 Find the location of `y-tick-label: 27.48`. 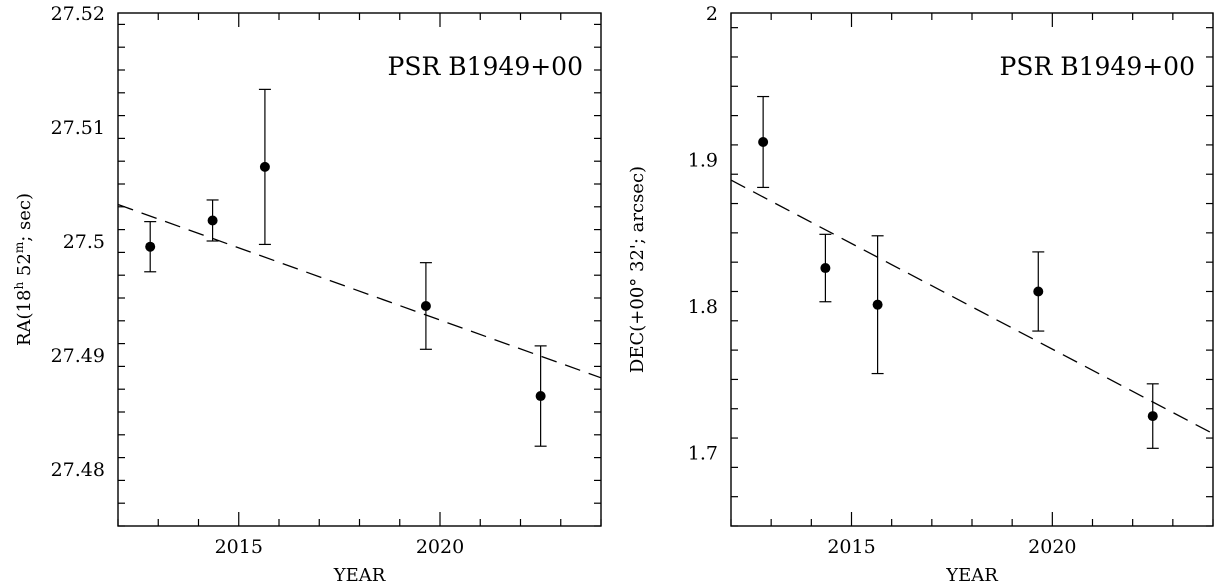

y-tick-label: 27.48 is located at coordinates (78, 470).